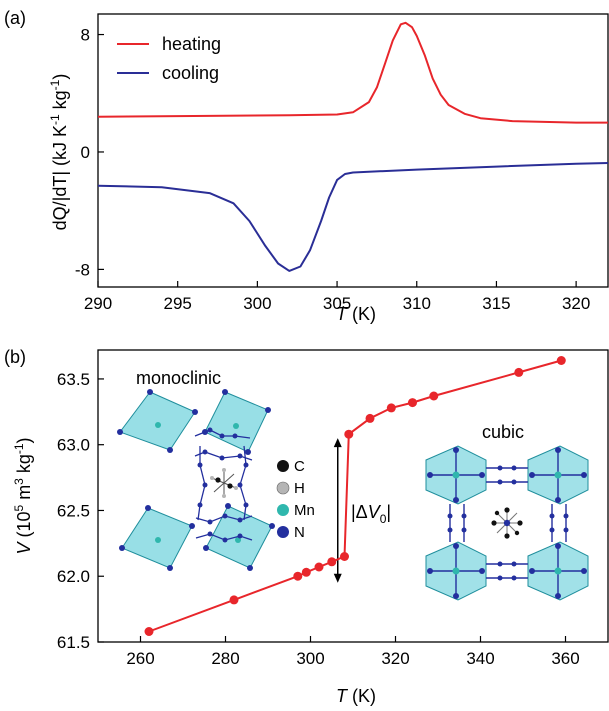  What do you see at coordinates (337, 303) in the screenshot?
I see `a-xtick-label: 305` at bounding box center [337, 303].